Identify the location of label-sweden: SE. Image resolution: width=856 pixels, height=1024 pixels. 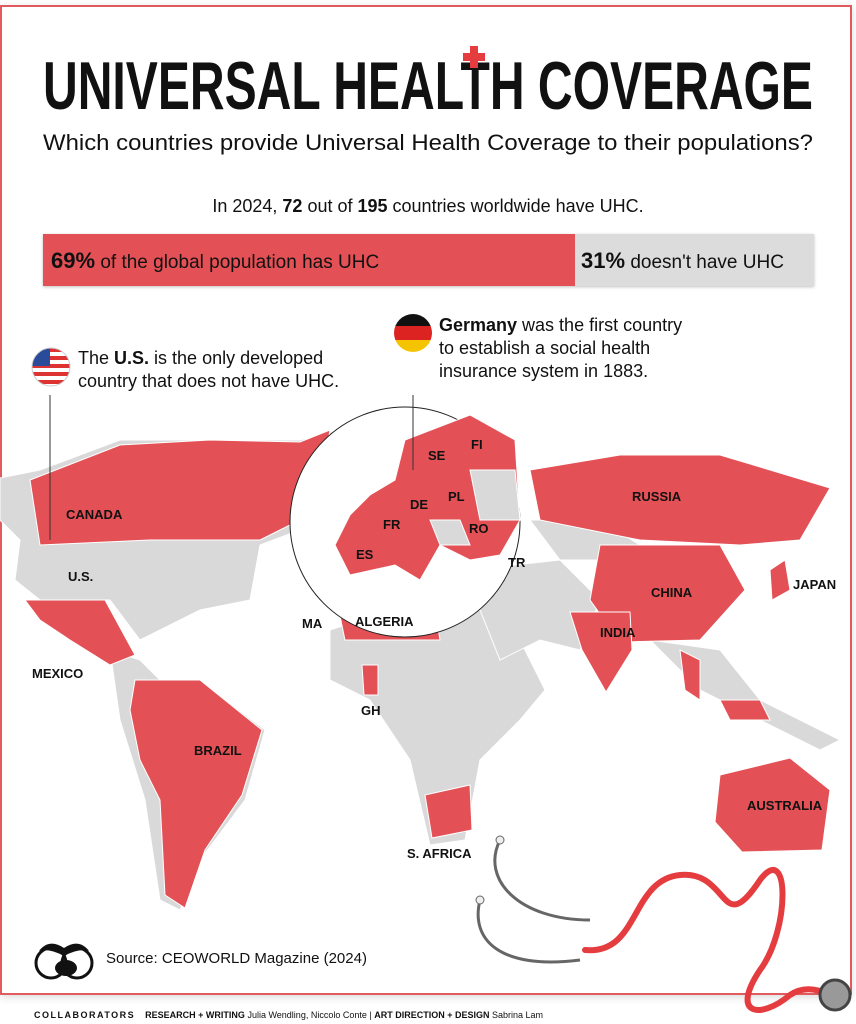
(437, 455).